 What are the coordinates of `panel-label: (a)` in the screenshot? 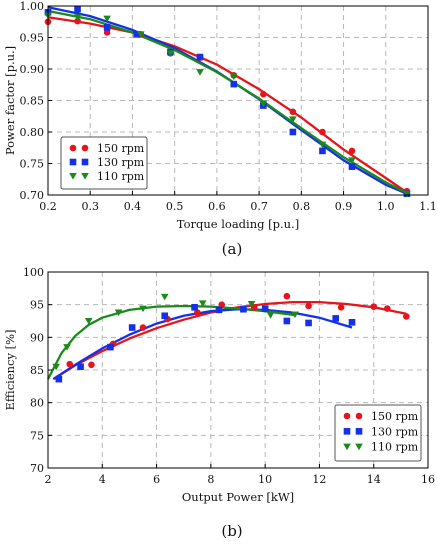 It's located at (232, 249).